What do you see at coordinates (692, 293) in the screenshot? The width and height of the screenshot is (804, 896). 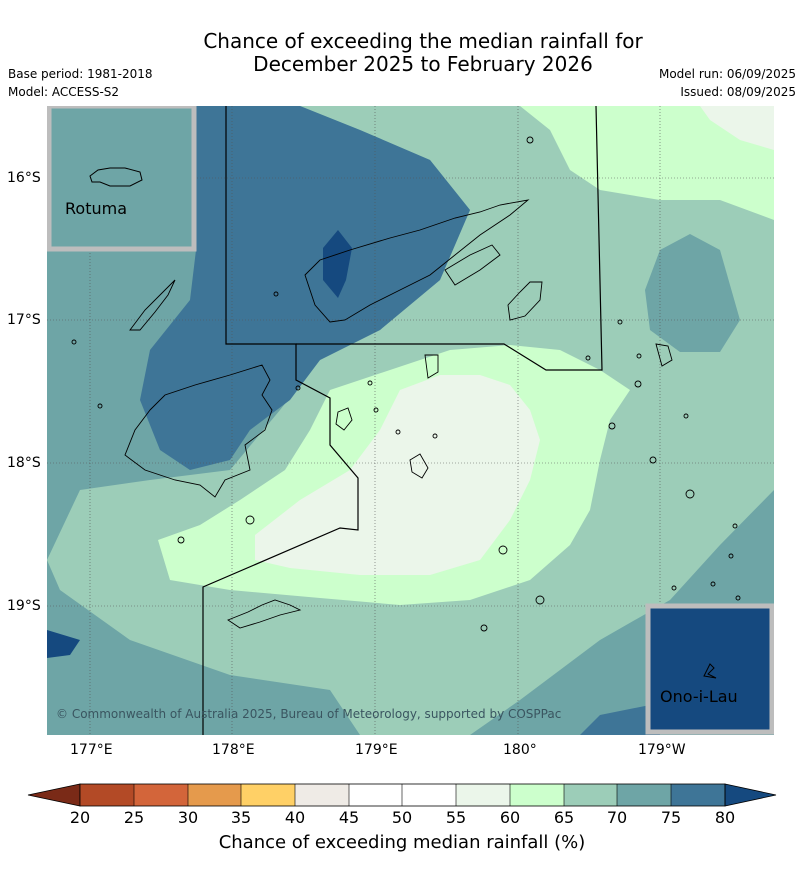 I see `contour-70-75-east` at bounding box center [692, 293].